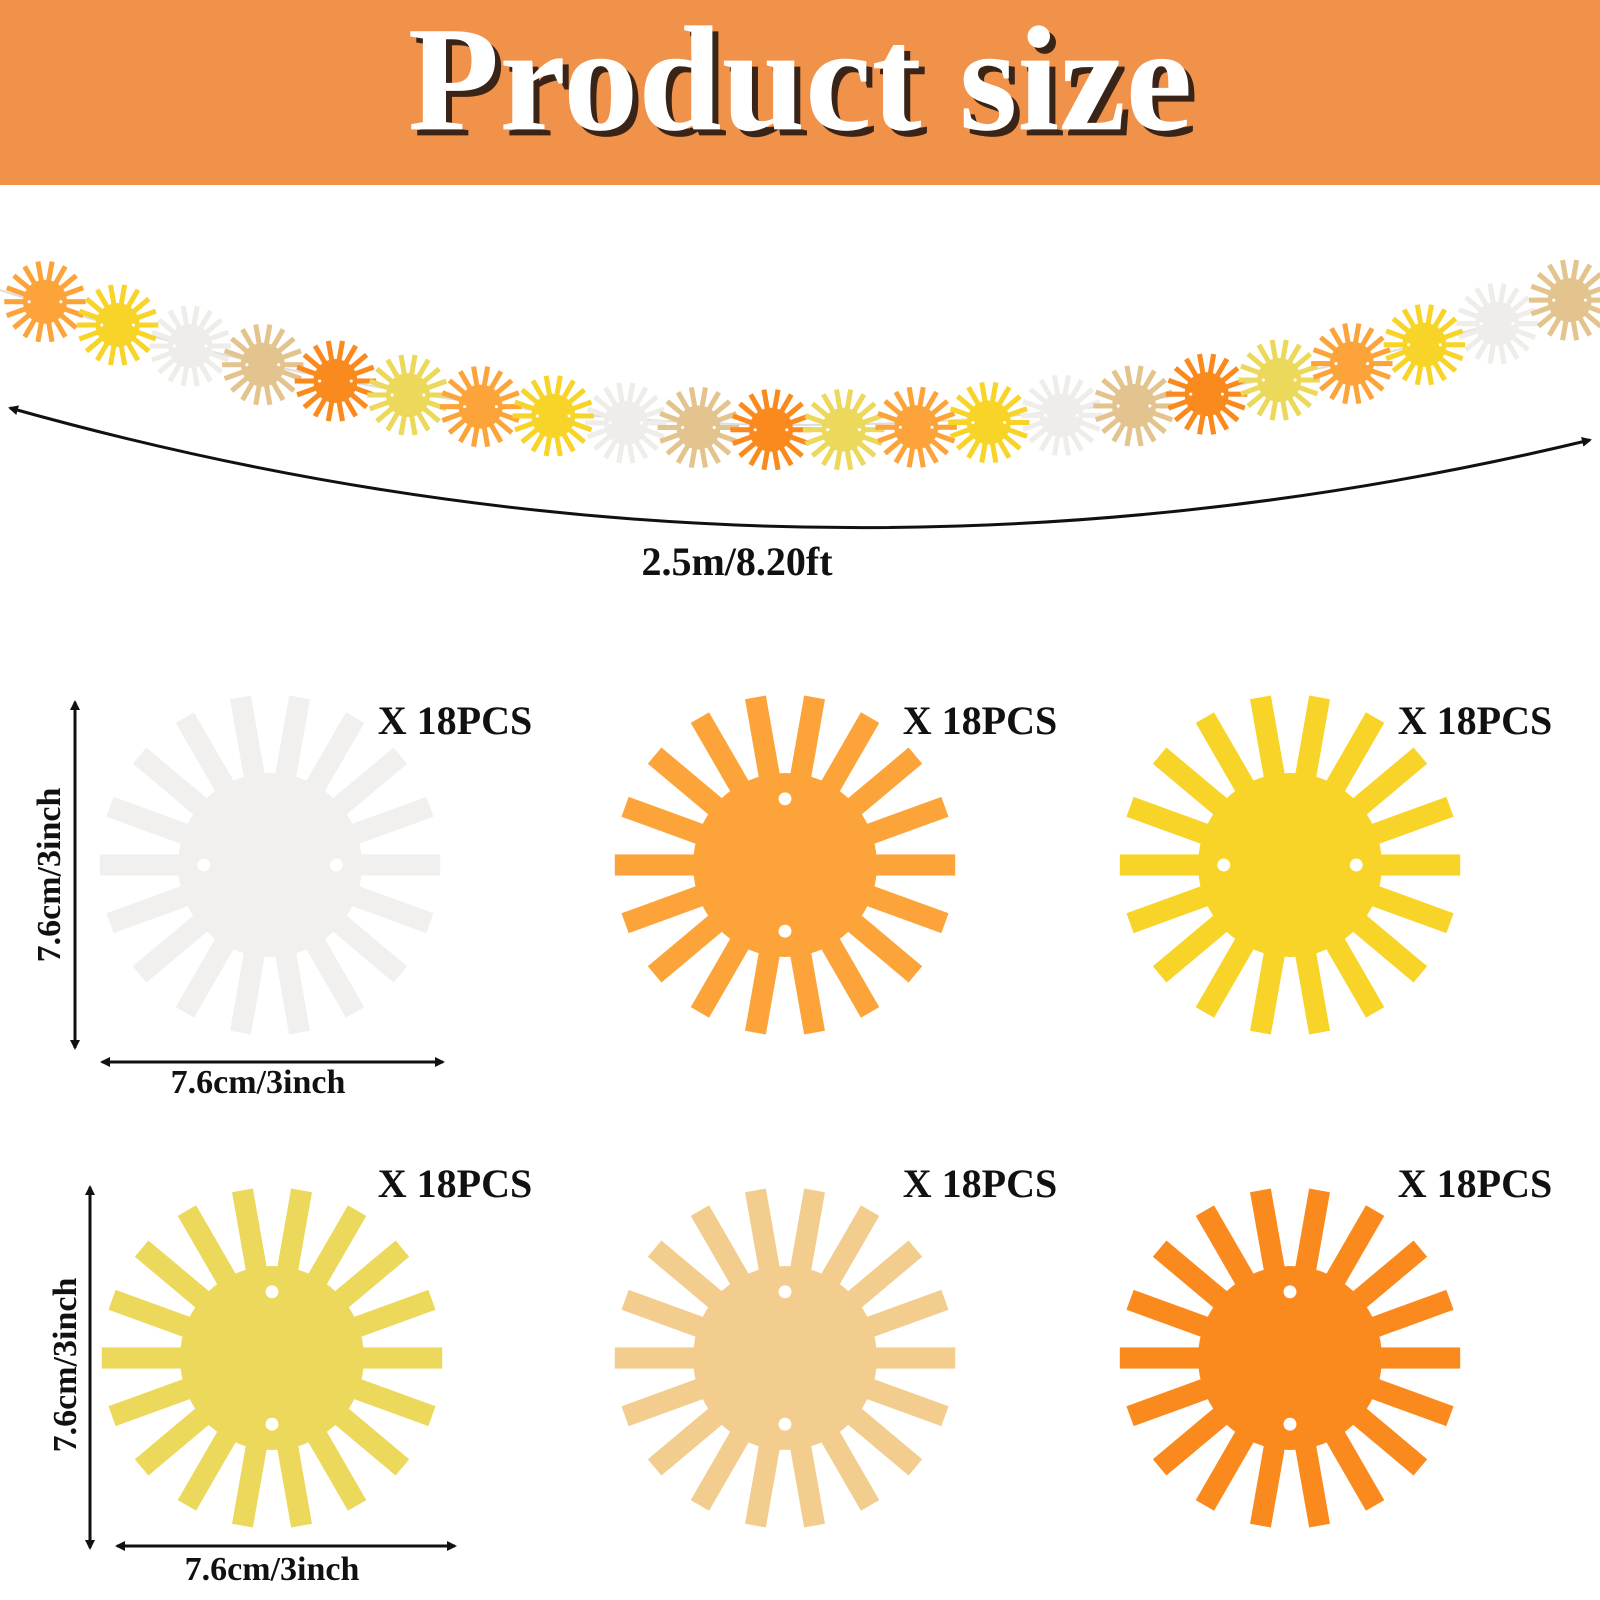 The width and height of the screenshot is (1600, 1600). Describe the element at coordinates (1475, 1183) in the screenshot. I see `count-label: X 18PCS` at that location.